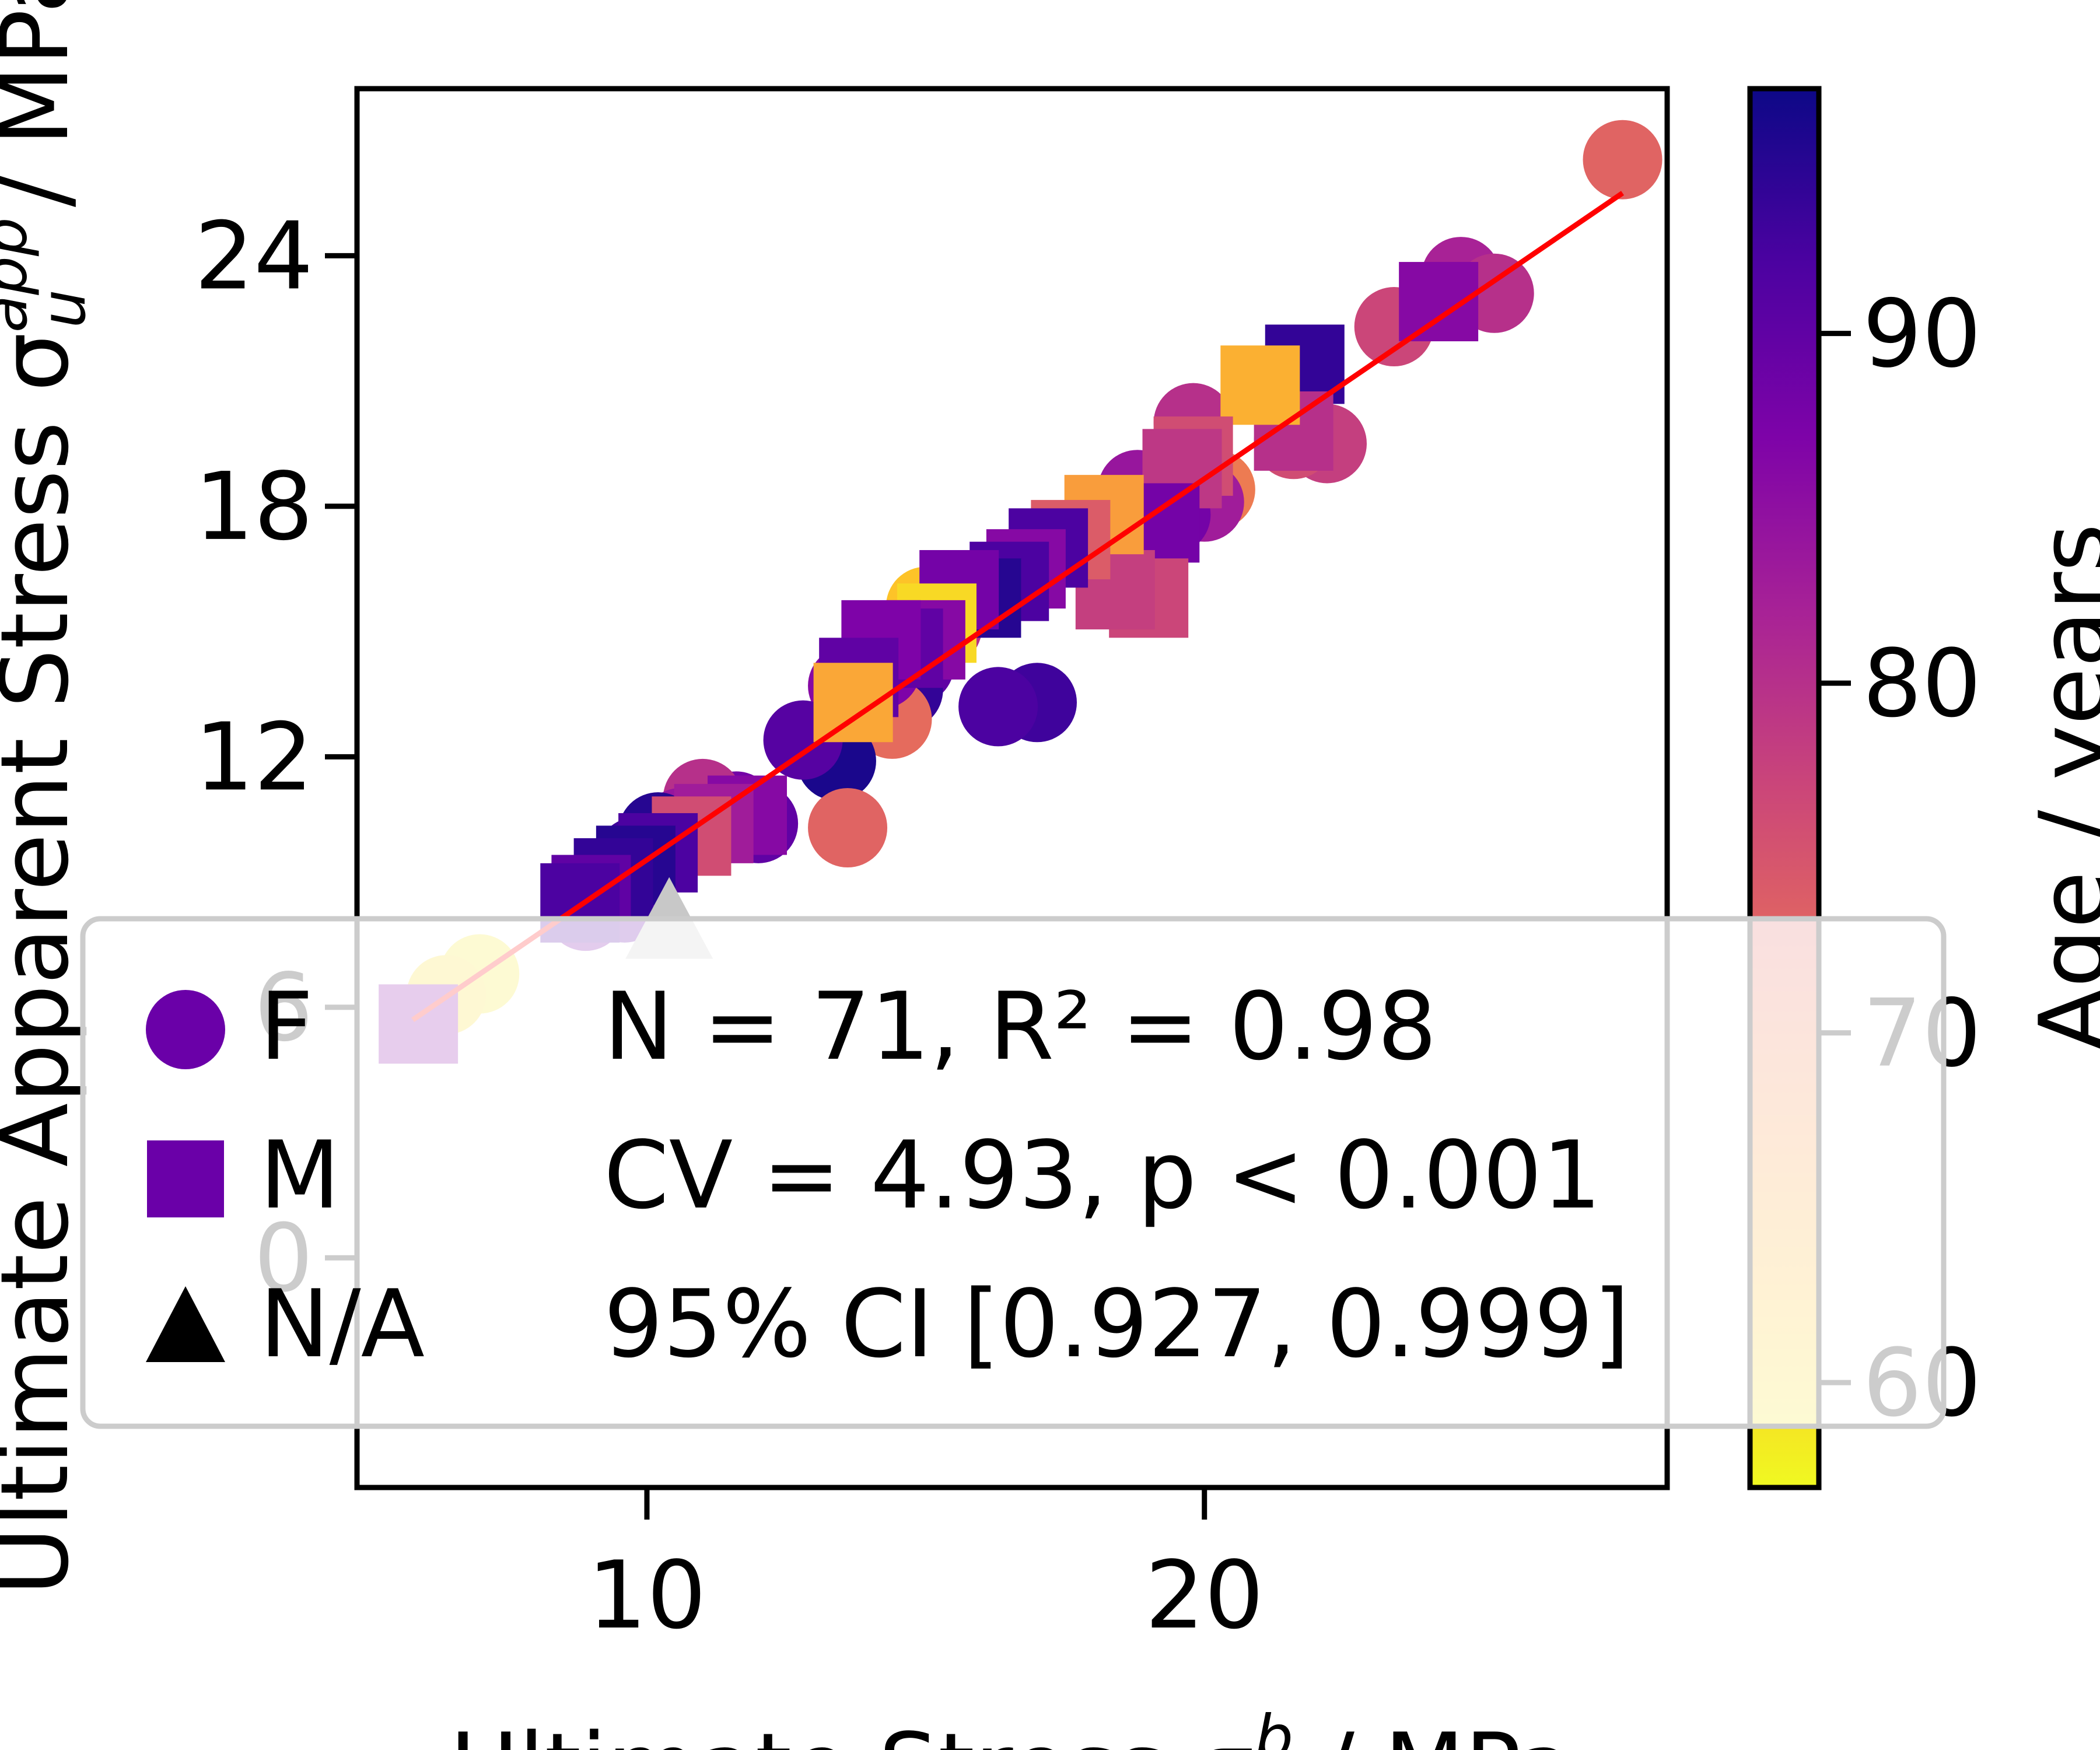 The image size is (2100, 1750). I want to click on legend-label-m: M, so click(300, 1175).